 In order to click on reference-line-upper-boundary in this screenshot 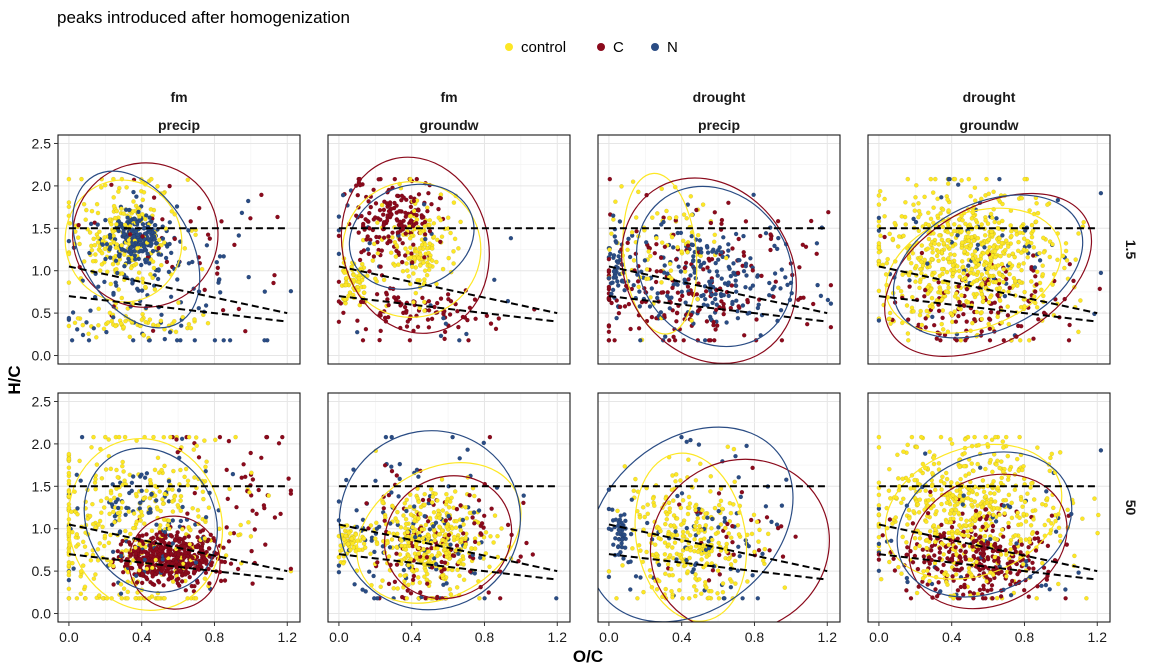, I will do `click(448, 290)`.